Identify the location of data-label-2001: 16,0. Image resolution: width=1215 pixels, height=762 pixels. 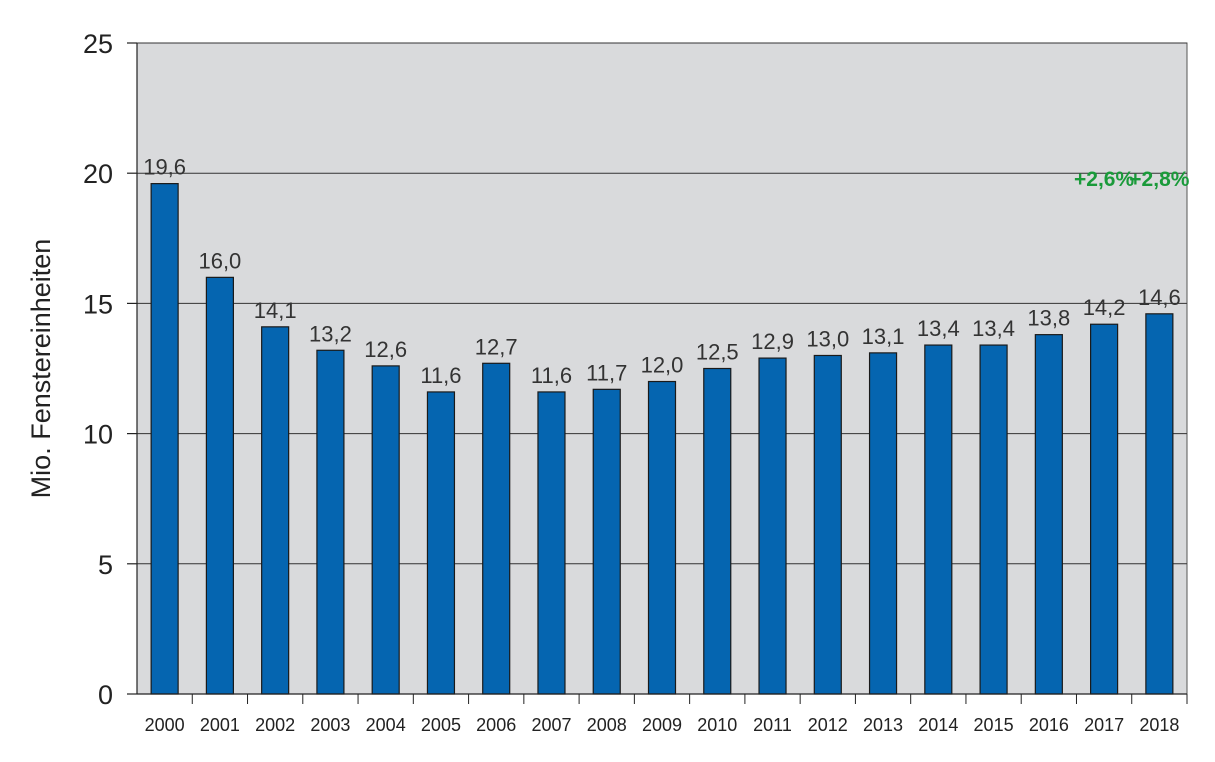
(219, 260).